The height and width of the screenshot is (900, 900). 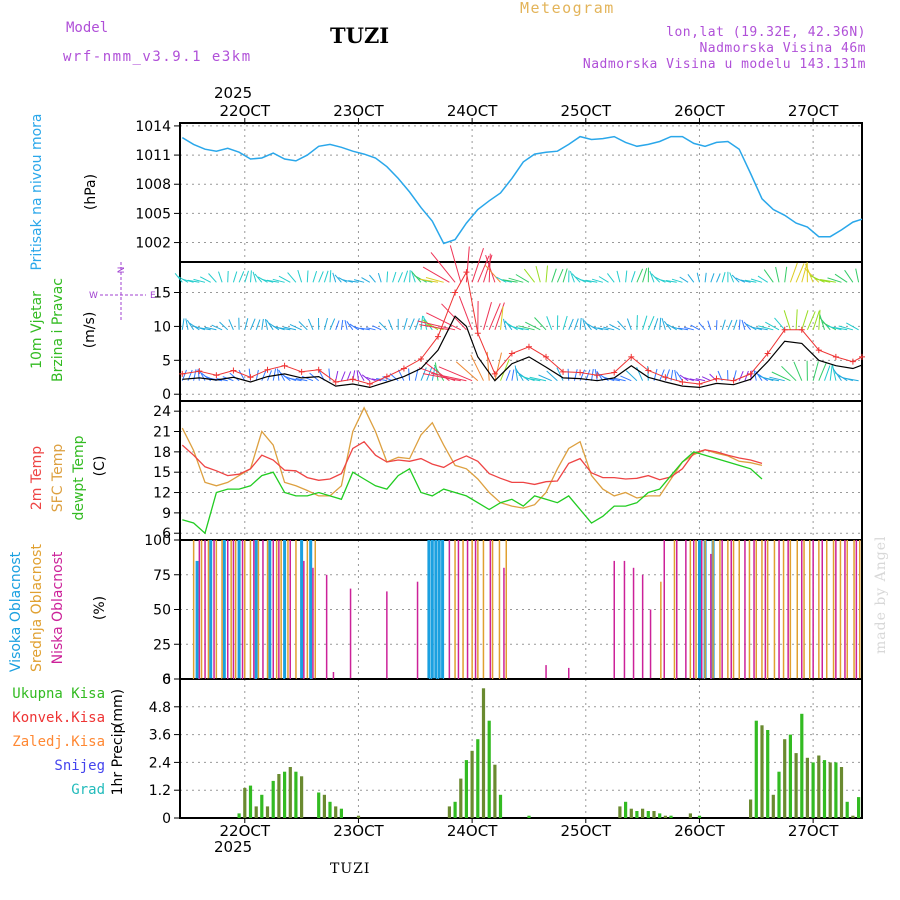 I want to click on legend-freezing-rain: Zaledj.Kisa, so click(x=58, y=742).